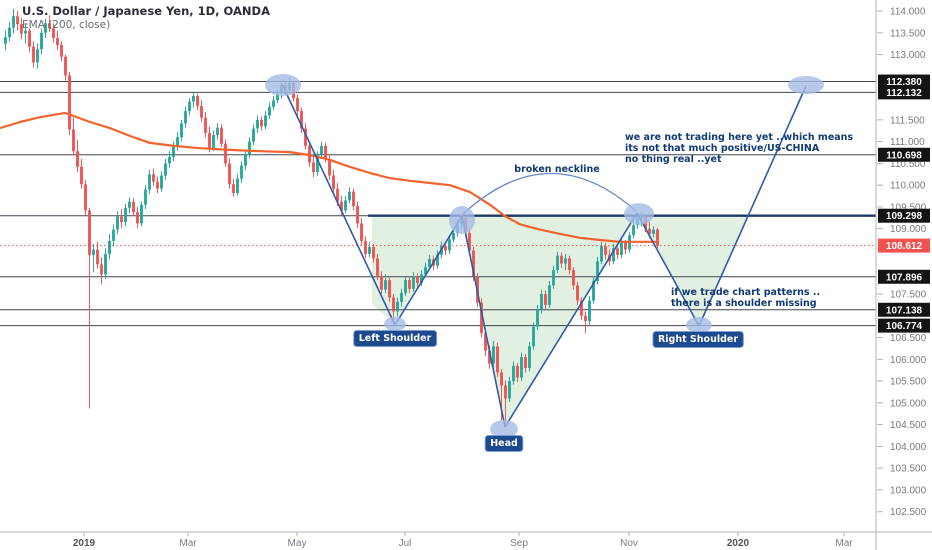  What do you see at coordinates (673, 159) in the screenshot?
I see `note-no-trading: no thing real ..yet` at bounding box center [673, 159].